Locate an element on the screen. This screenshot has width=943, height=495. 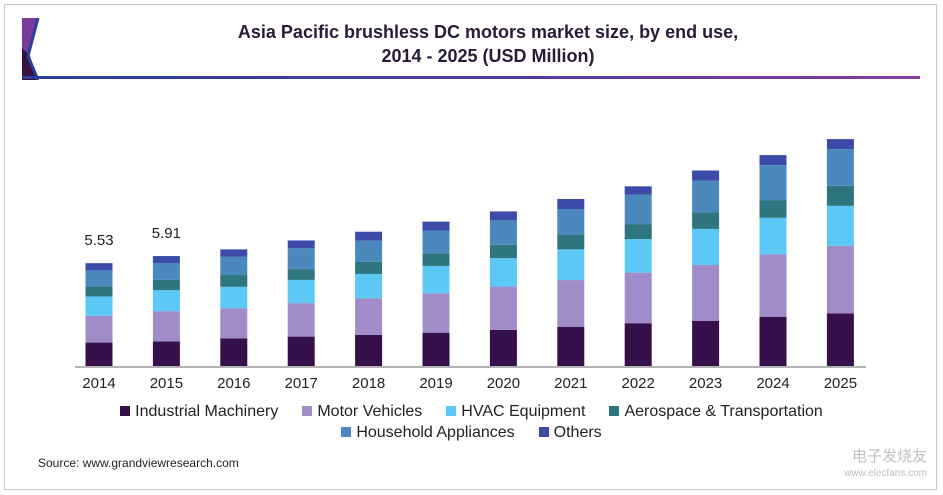
x-tick-label: 2015 is located at coordinates (166, 383).